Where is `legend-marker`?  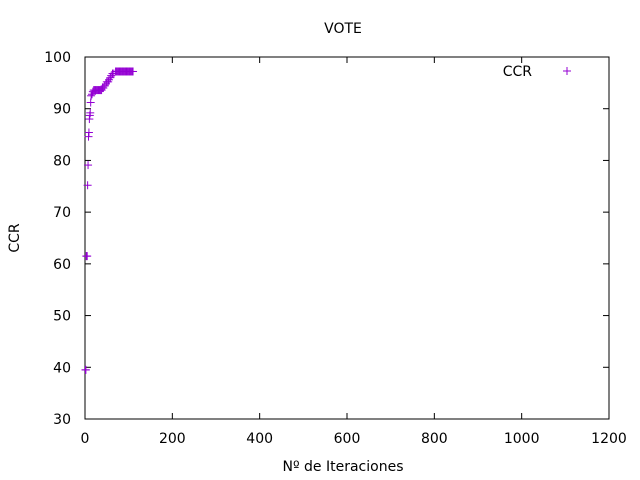
legend-marker is located at coordinates (567, 71).